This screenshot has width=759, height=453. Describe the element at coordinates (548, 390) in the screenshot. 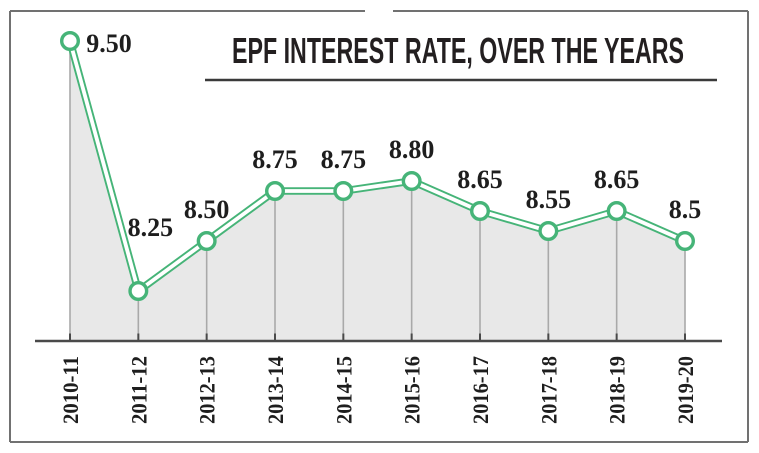

I see `x-axis-label: 2017-18` at that location.